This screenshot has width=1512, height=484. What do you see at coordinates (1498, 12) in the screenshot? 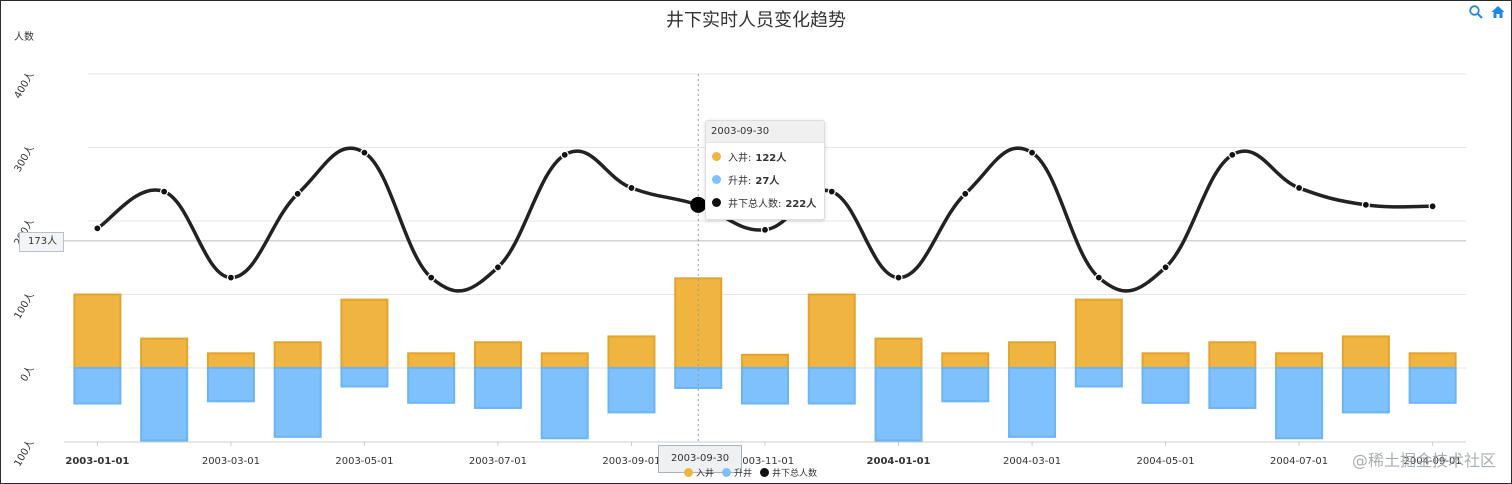
I see `home-icon` at bounding box center [1498, 12].